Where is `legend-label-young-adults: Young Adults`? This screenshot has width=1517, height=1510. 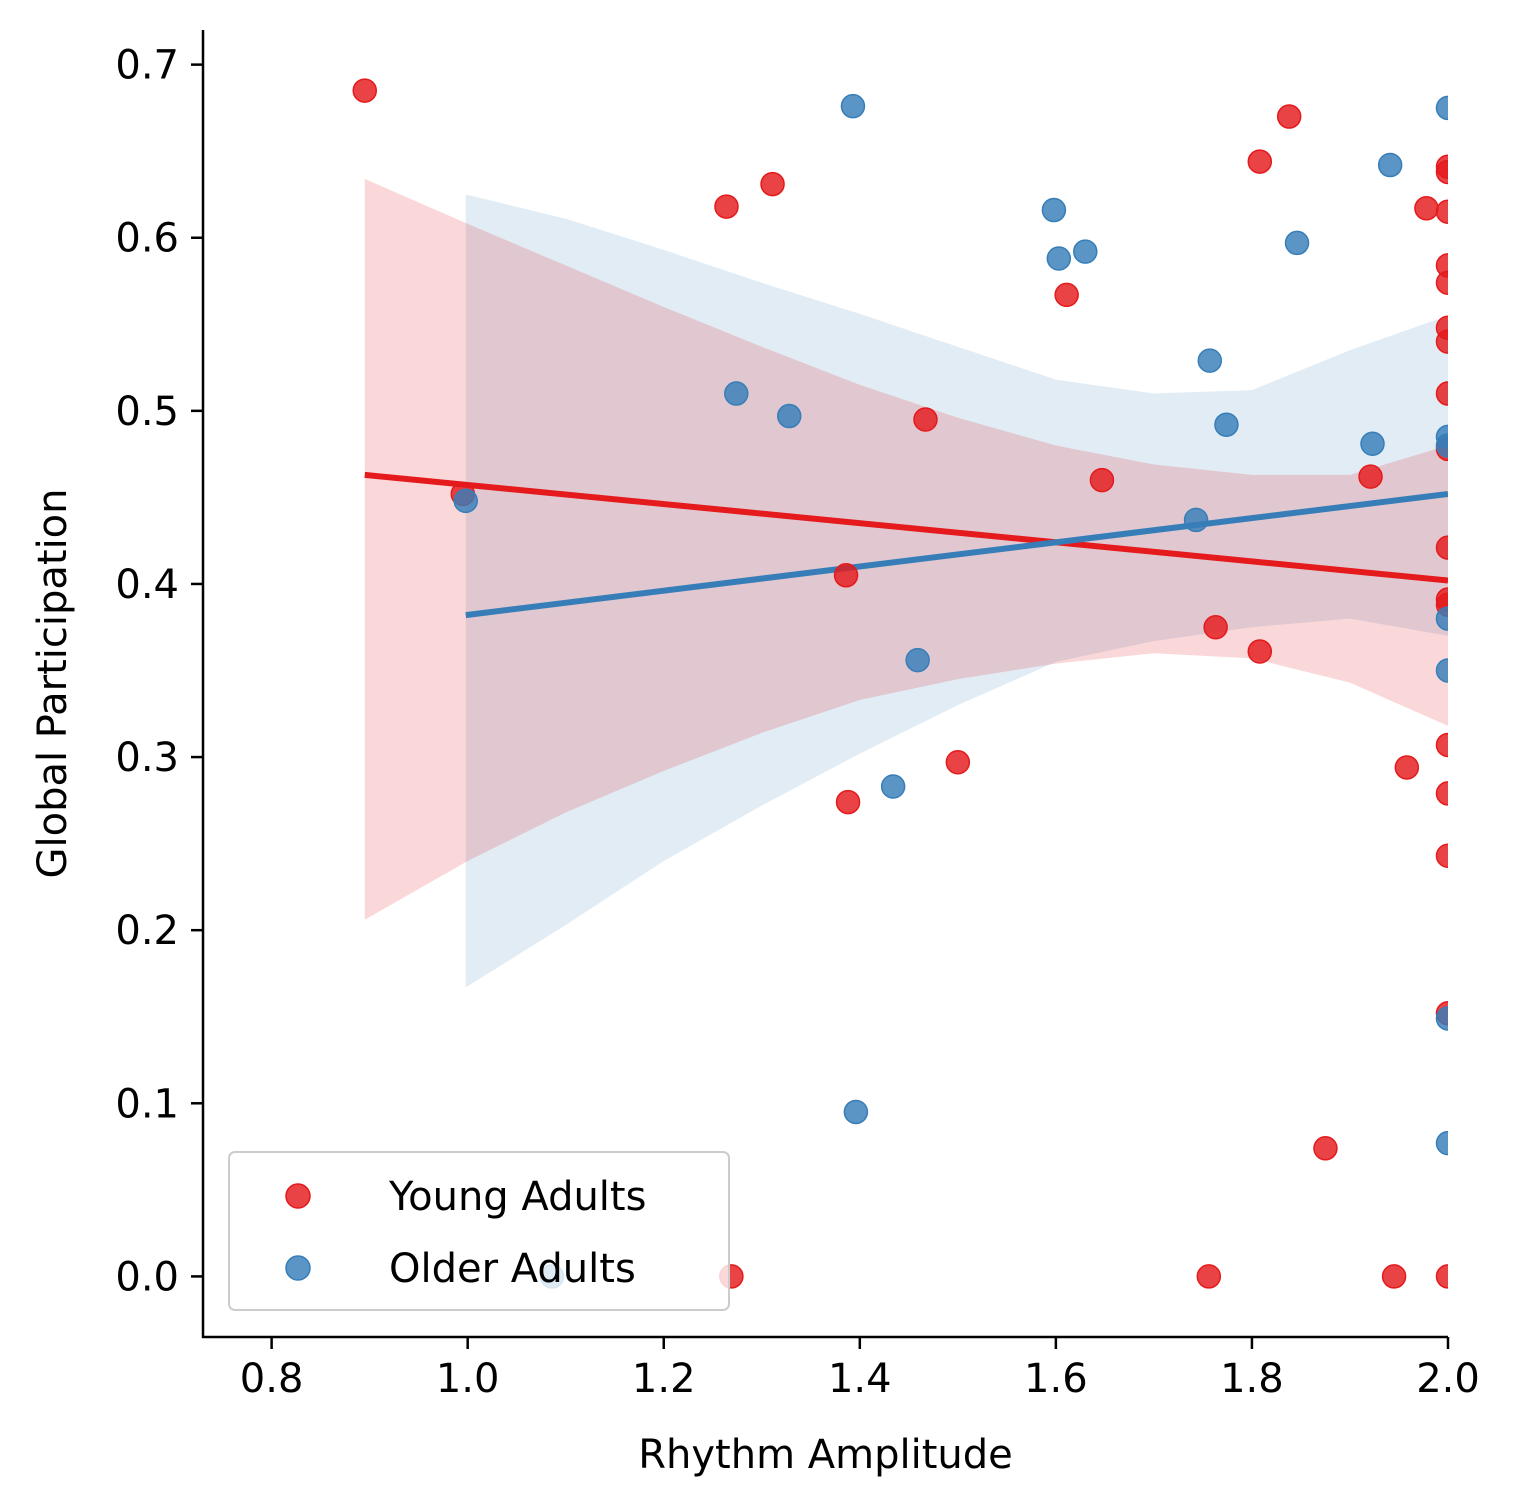 legend-label-young-adults: Young Adults is located at coordinates (517, 1197).